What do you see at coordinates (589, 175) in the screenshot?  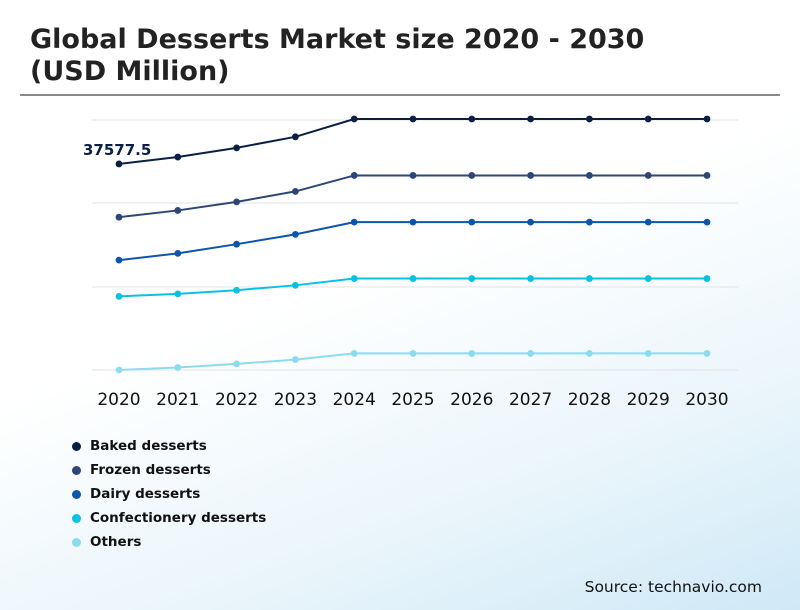 I see `data-point-s1-2028` at bounding box center [589, 175].